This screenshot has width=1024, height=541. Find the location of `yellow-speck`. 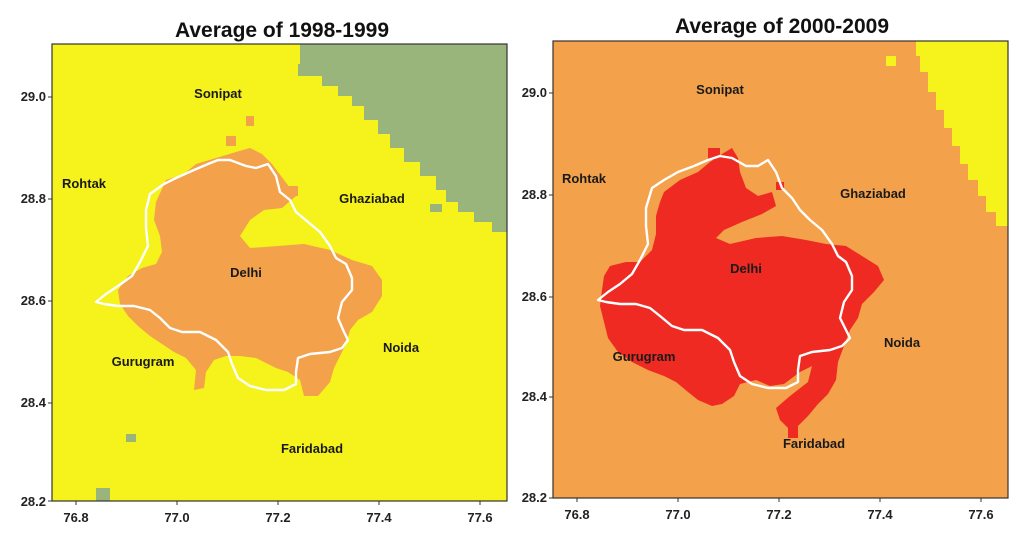

yellow-speck is located at coordinates (891, 61).